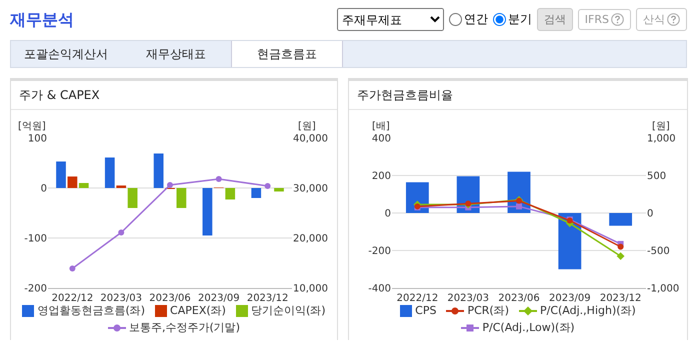 The width and height of the screenshot is (697, 342). I want to click on text: 분기, so click(519, 19).